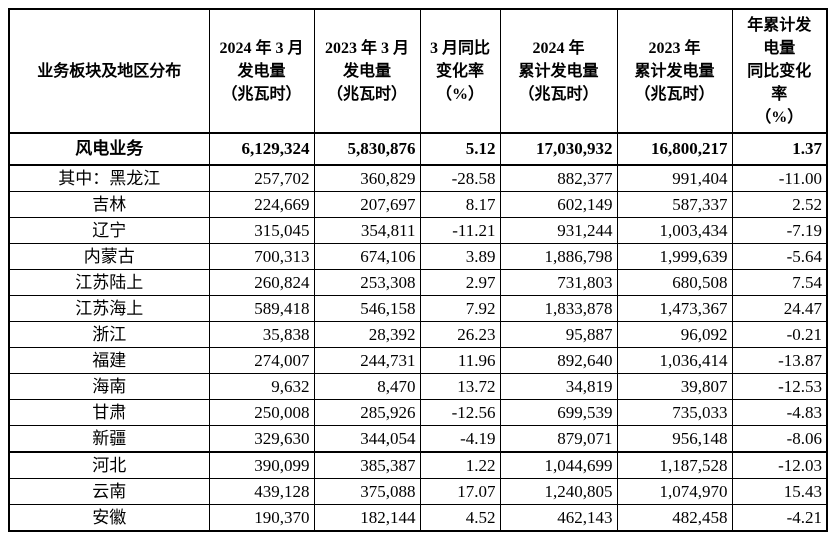 The image size is (829, 556). What do you see at coordinates (779, 360) in the screenshot?
I see `cell-annual-yoy-change: -13.87` at bounding box center [779, 360].